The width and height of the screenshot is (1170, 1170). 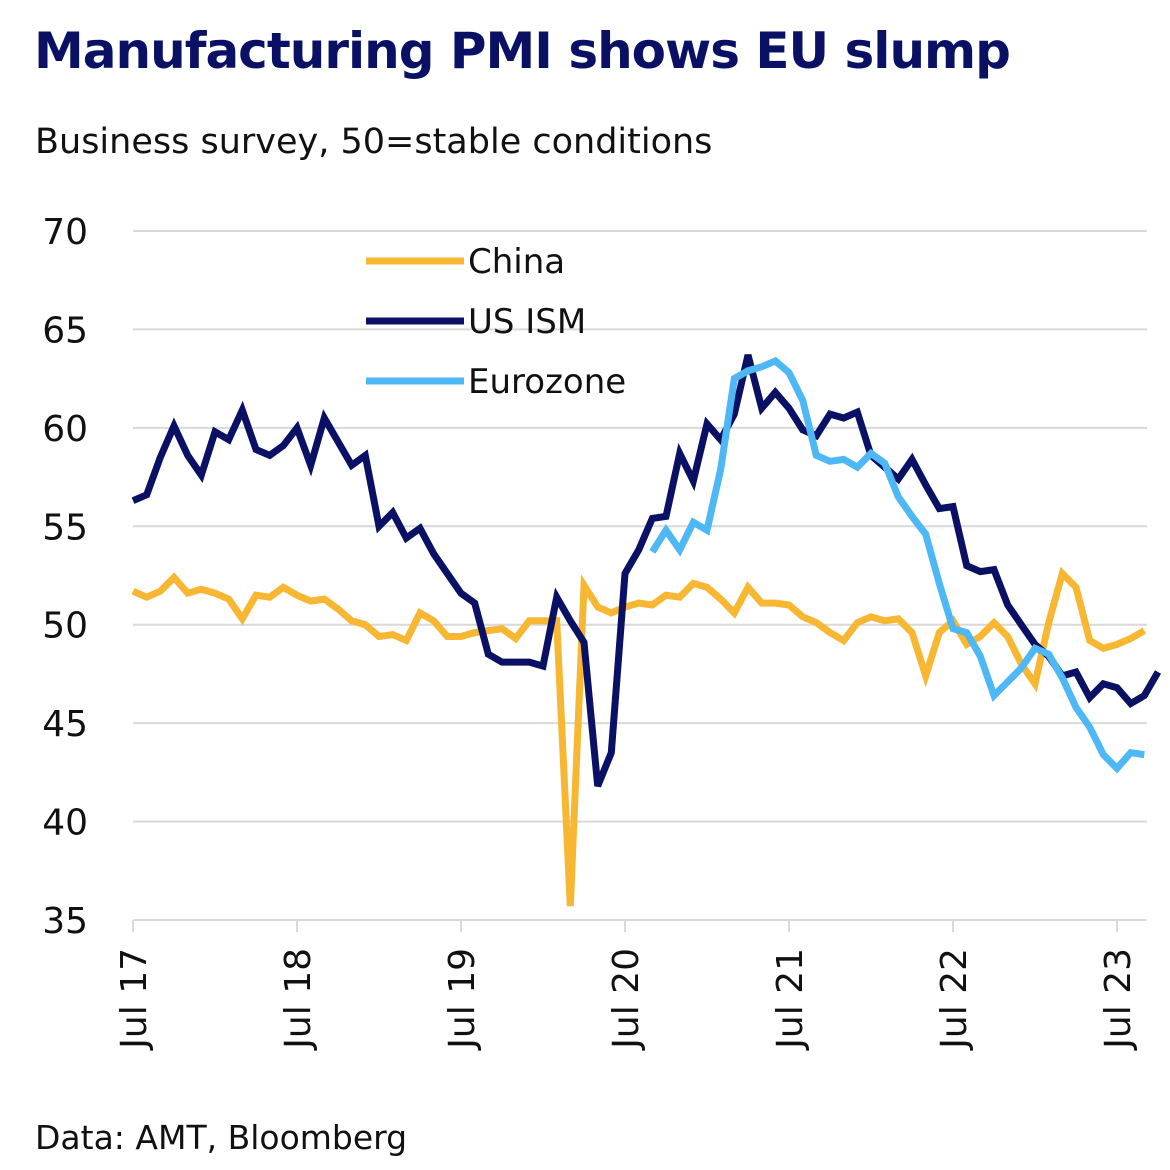 I want to click on x-tick-label: Jul 23, so click(x=1118, y=999).